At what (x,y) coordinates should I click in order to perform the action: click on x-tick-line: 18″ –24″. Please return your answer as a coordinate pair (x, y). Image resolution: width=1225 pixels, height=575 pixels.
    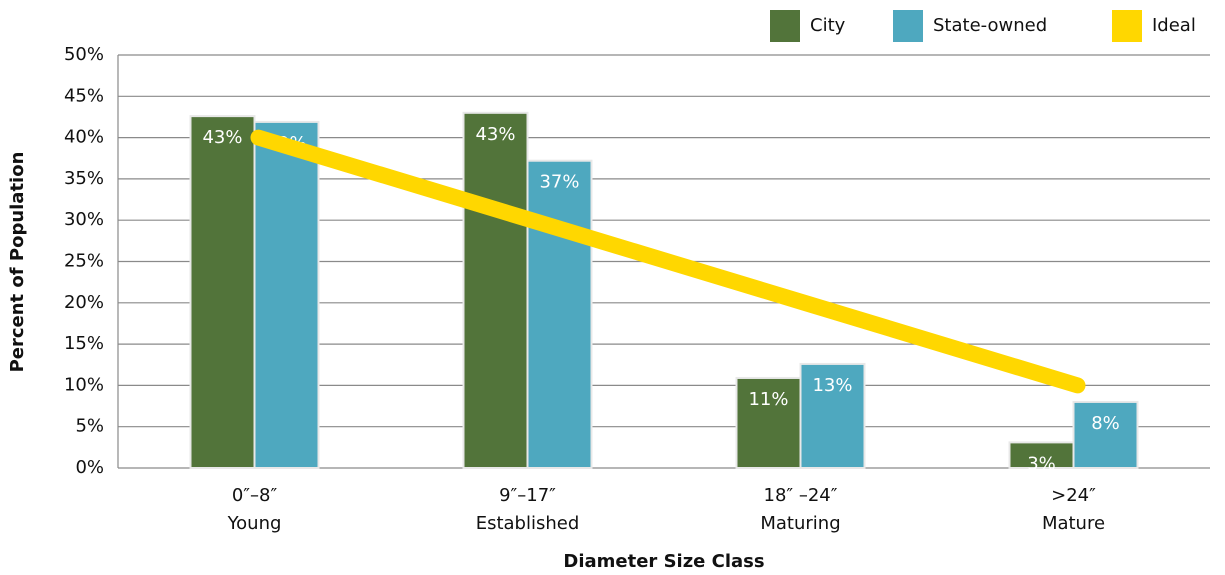
    Looking at the image, I should click on (801, 495).